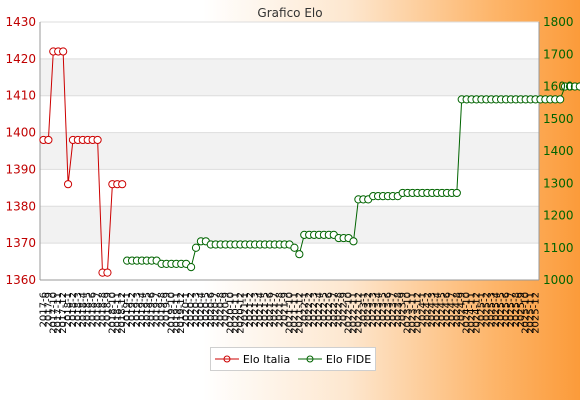 This screenshot has height=400, width=580. I want to click on x-tick-label: 2022-10, so click(349, 313).